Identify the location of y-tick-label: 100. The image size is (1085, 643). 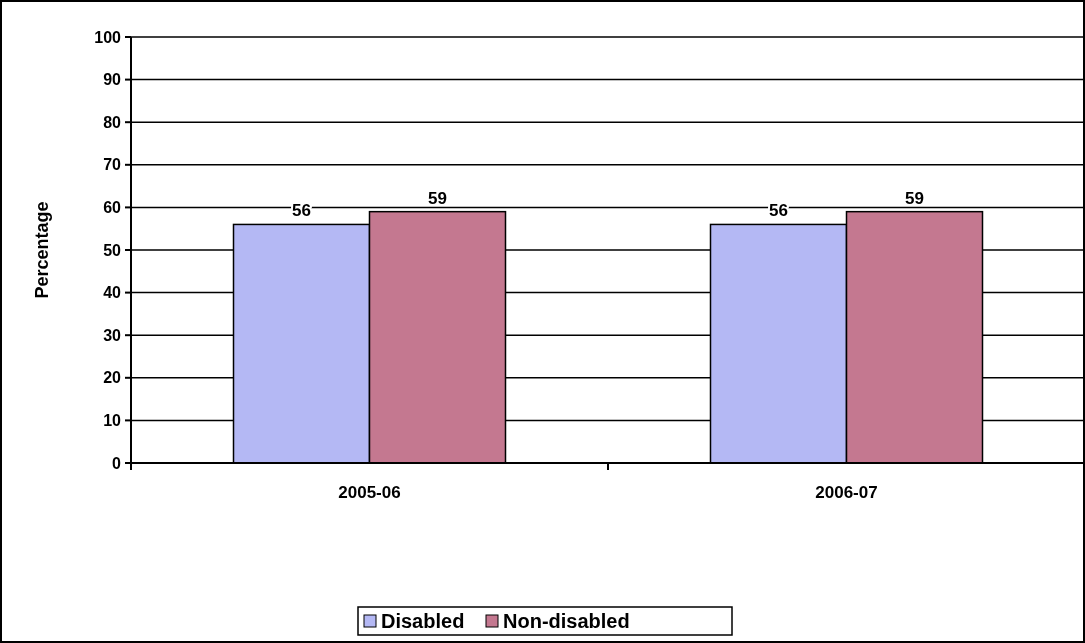
(108, 37).